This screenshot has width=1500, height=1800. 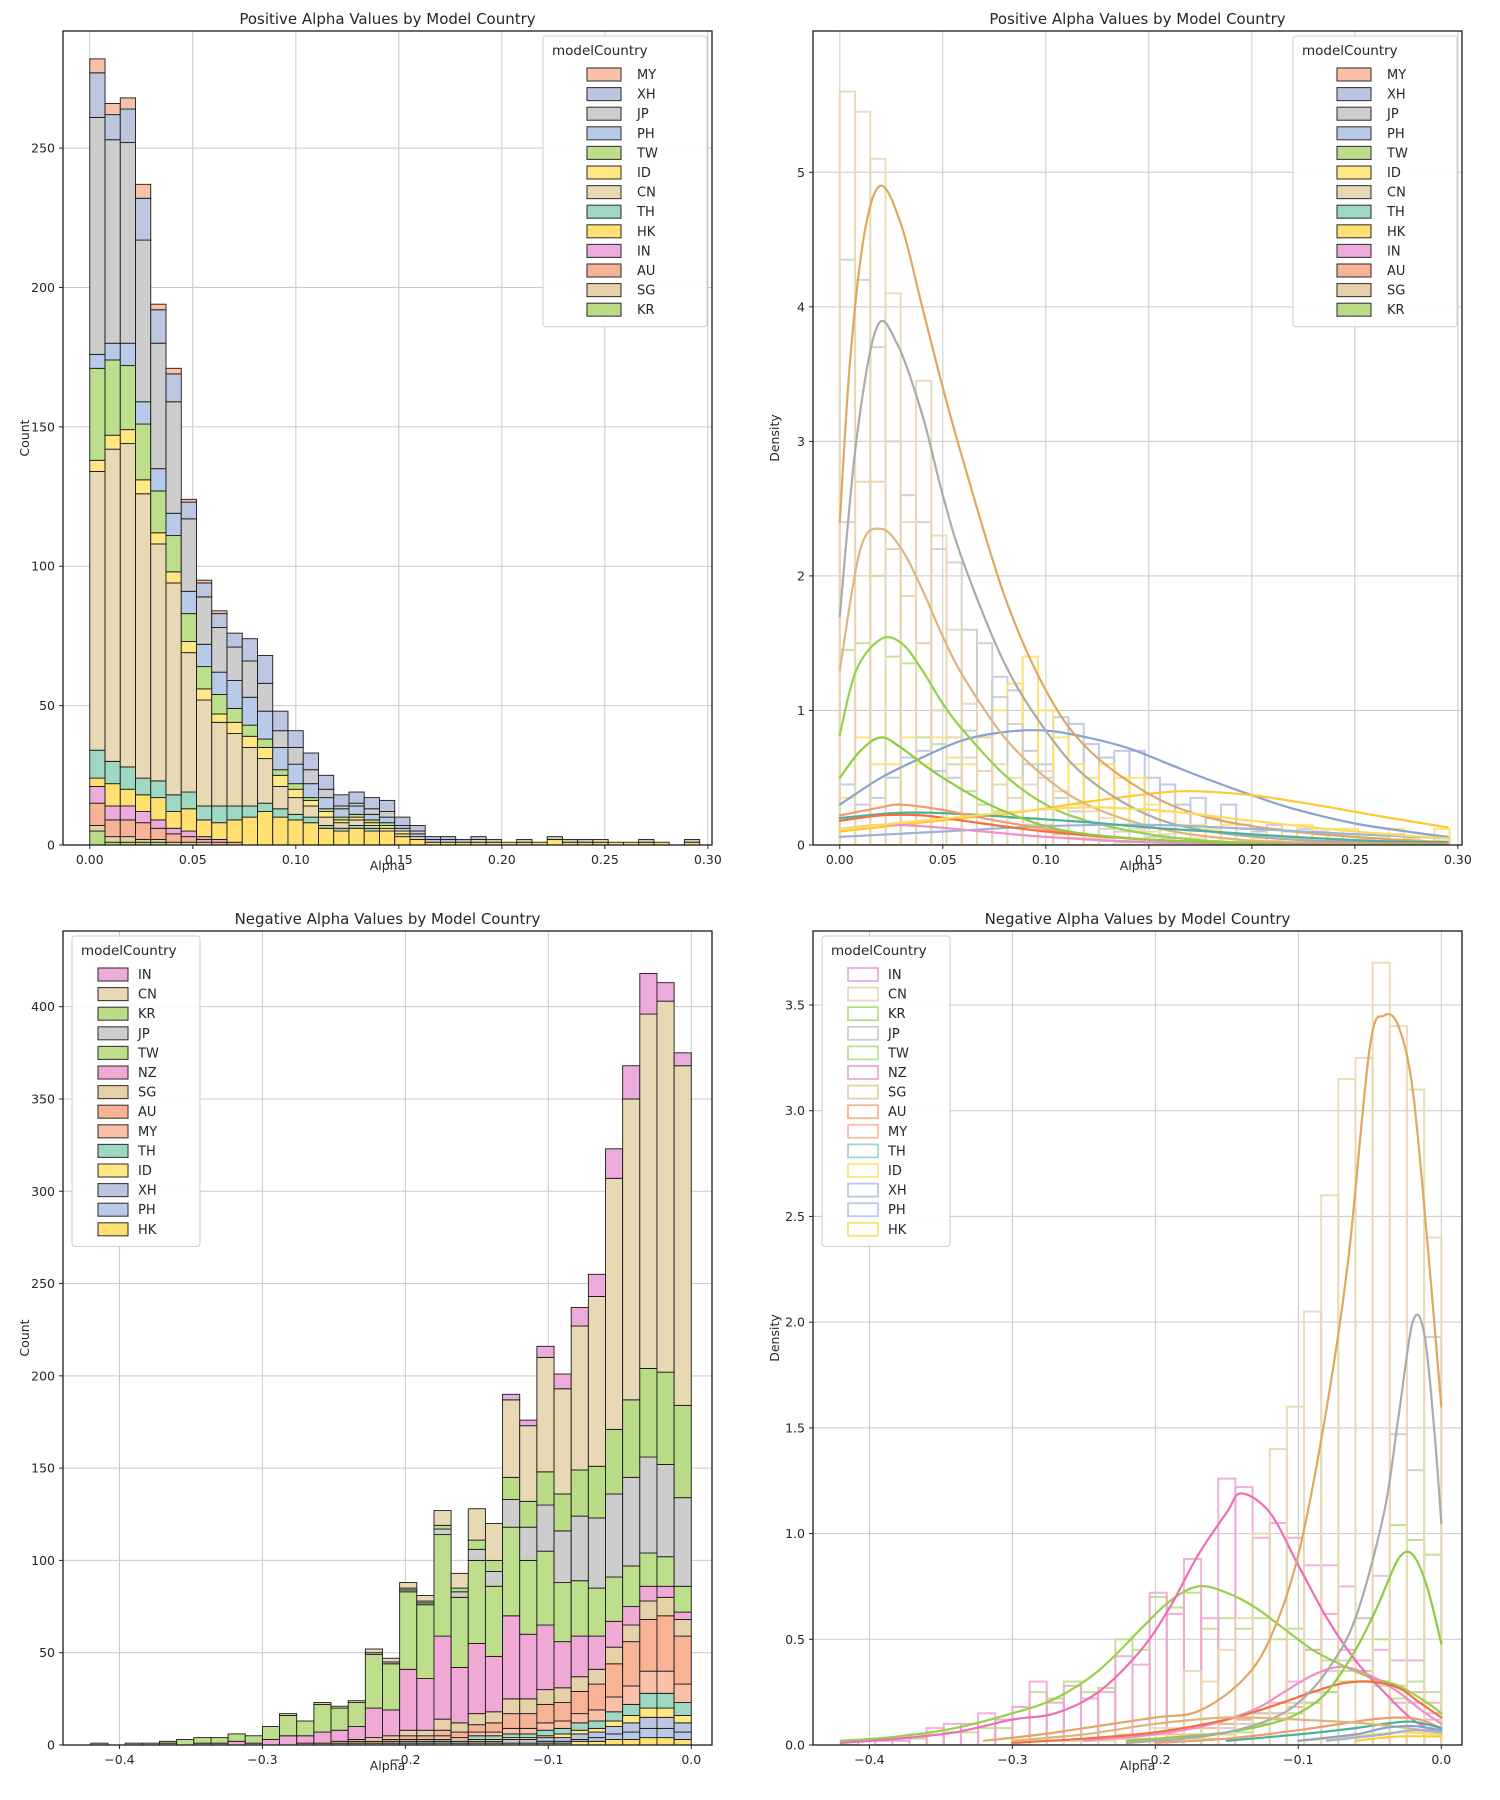 I want to click on legend-swatch-PH, so click(x=604, y=133).